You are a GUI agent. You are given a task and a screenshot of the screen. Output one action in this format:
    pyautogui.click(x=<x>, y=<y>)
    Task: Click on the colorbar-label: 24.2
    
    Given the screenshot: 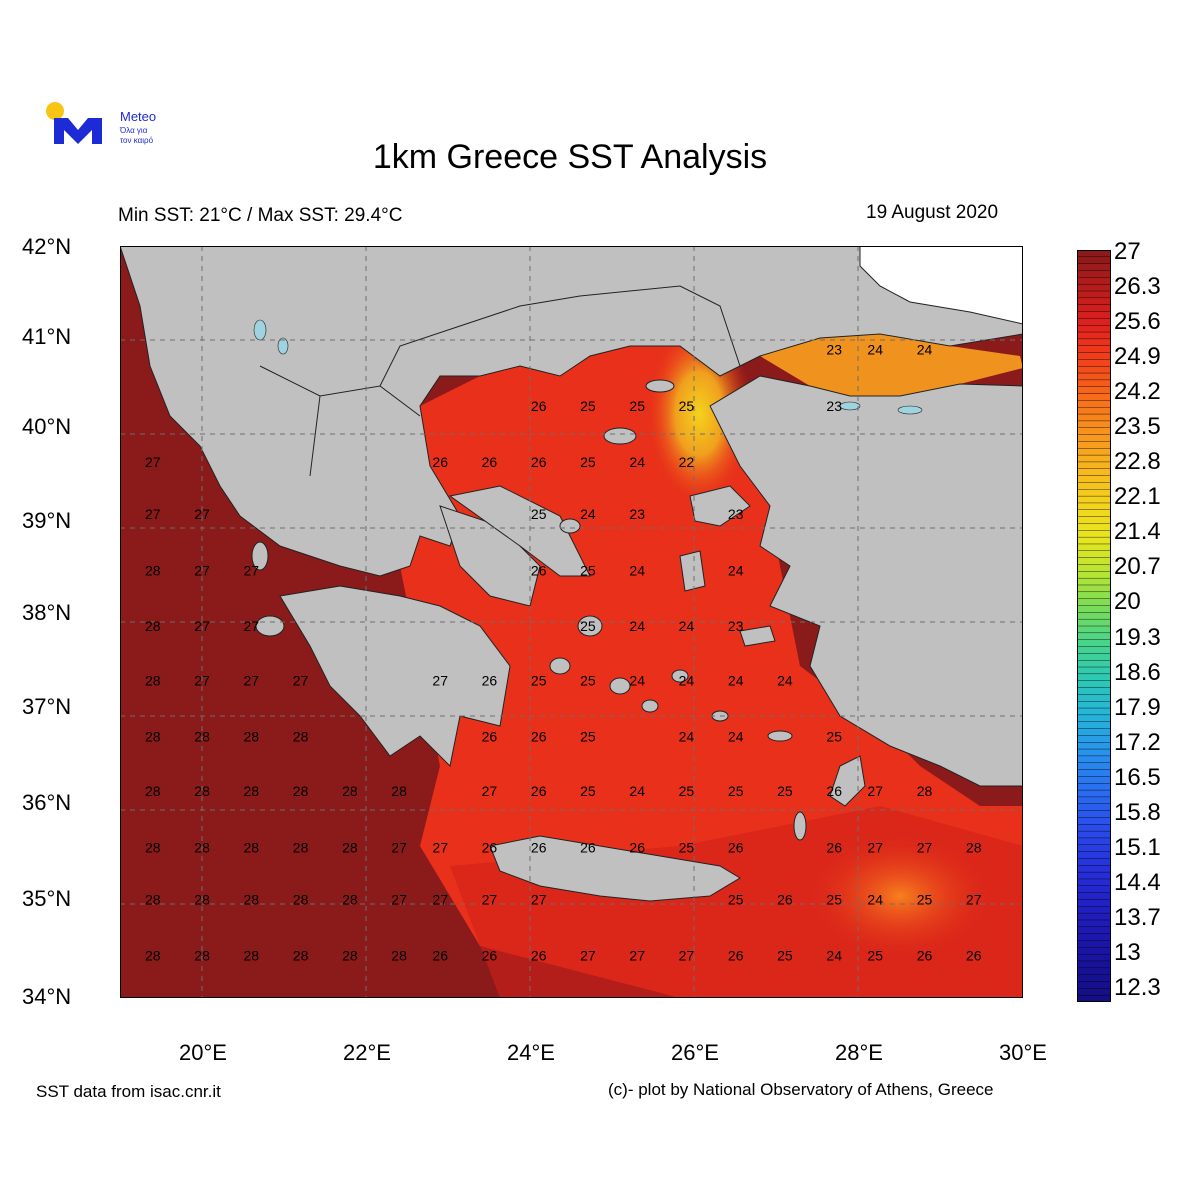 What is the action you would take?
    pyautogui.click(x=1137, y=392)
    